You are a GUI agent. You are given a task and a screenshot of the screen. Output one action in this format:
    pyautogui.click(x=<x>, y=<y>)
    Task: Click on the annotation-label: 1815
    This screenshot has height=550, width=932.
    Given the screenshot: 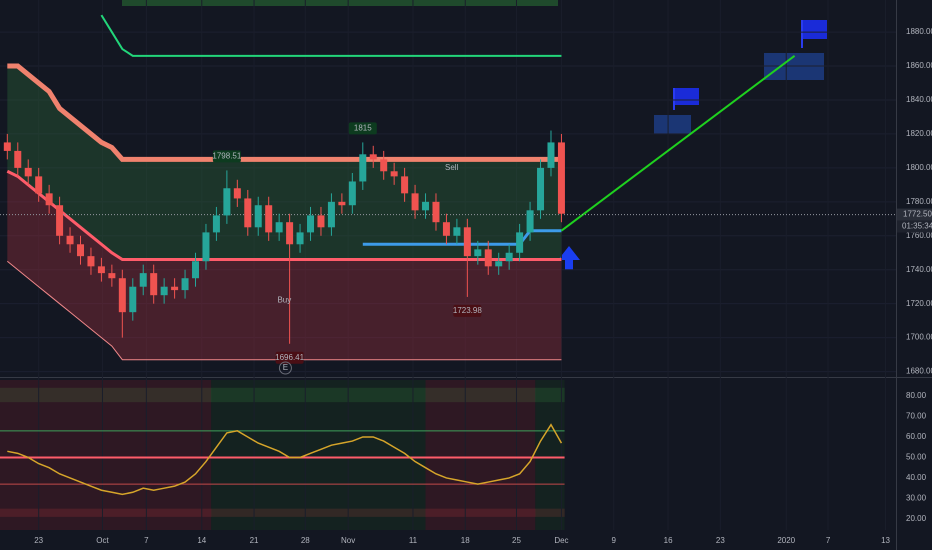 What is the action you would take?
    pyautogui.click(x=363, y=128)
    